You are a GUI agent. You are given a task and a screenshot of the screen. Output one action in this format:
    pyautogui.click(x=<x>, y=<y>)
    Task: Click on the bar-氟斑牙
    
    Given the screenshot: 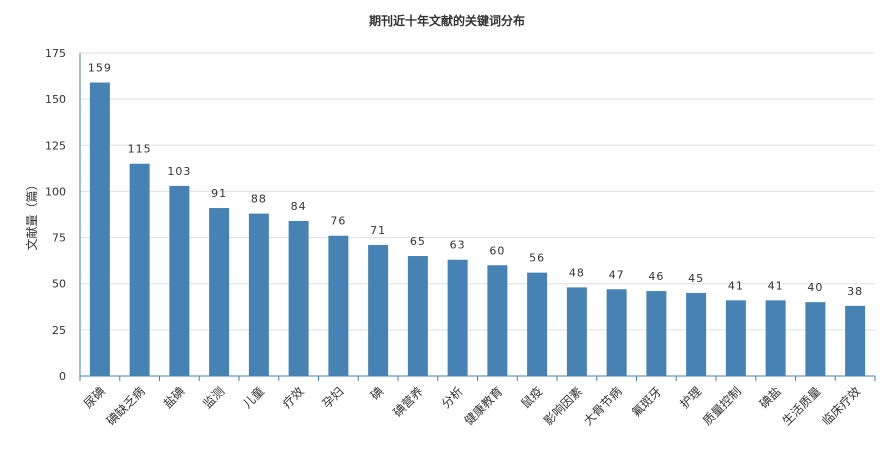 What is the action you would take?
    pyautogui.click(x=656, y=333)
    